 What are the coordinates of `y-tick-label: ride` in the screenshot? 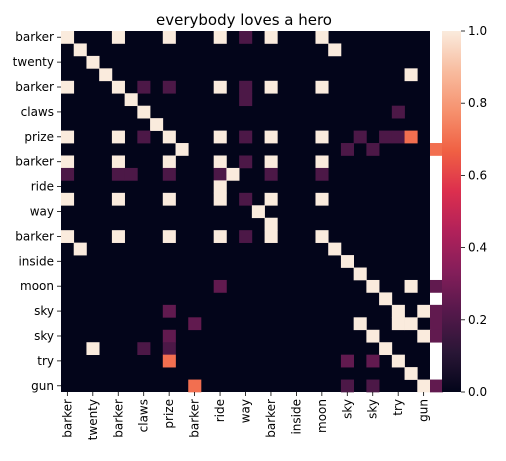 It's located at (42, 187).